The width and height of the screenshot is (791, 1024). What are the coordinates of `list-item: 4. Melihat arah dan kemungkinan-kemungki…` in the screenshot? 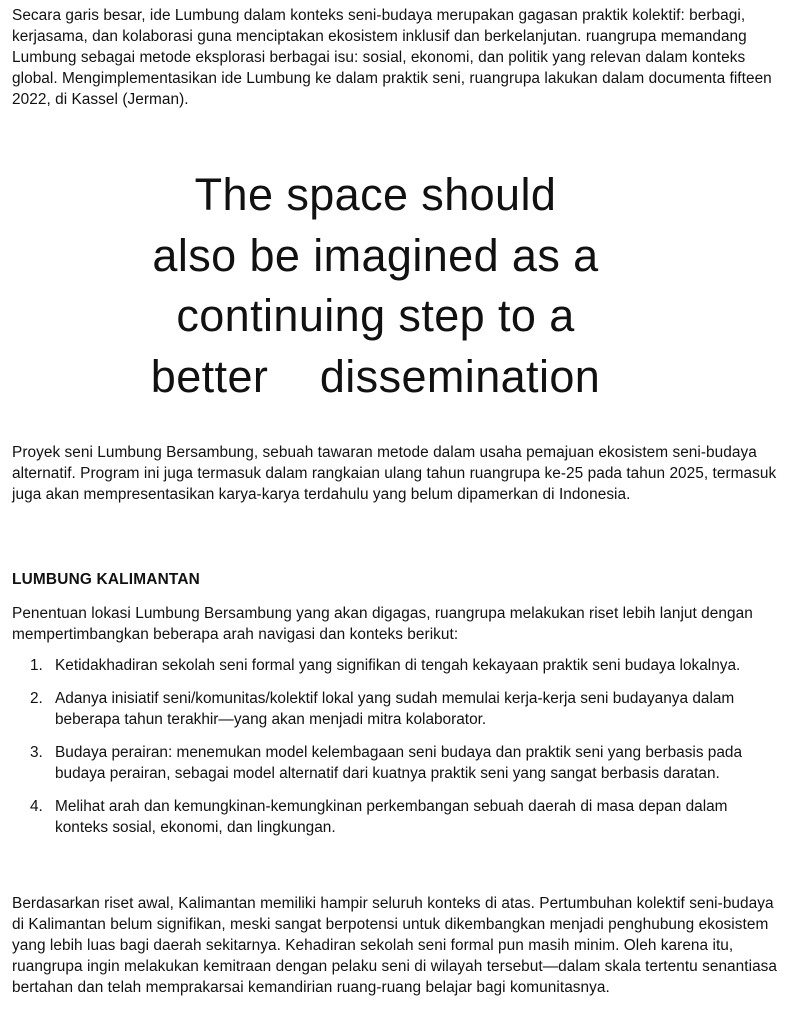 It's located at (397, 817).